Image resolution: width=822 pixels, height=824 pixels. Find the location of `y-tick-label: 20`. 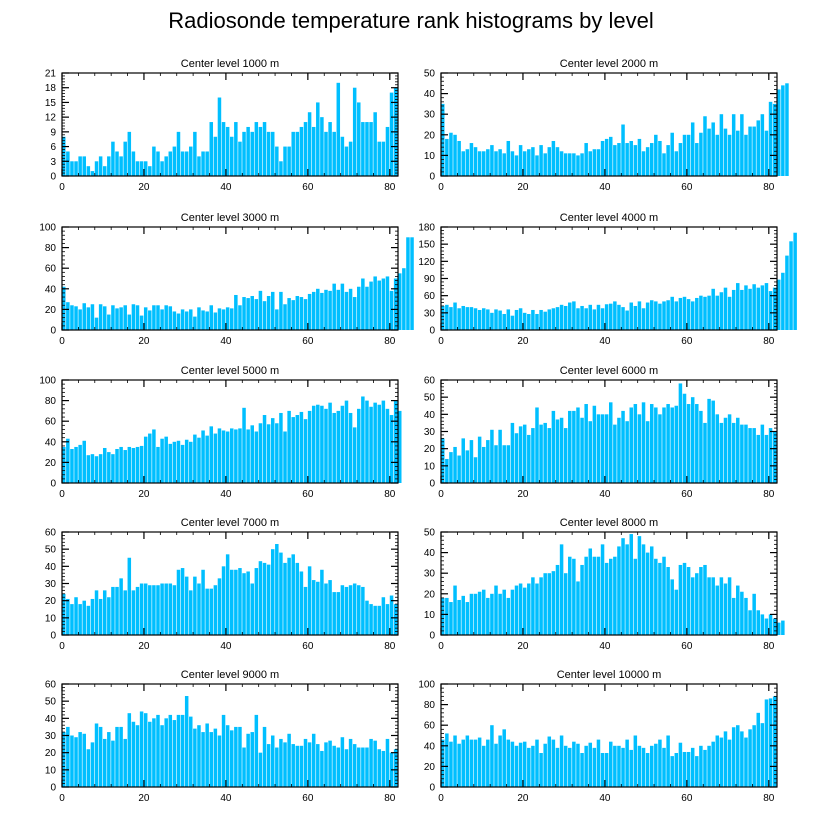

y-tick-label: 20 is located at coordinates (430, 594).